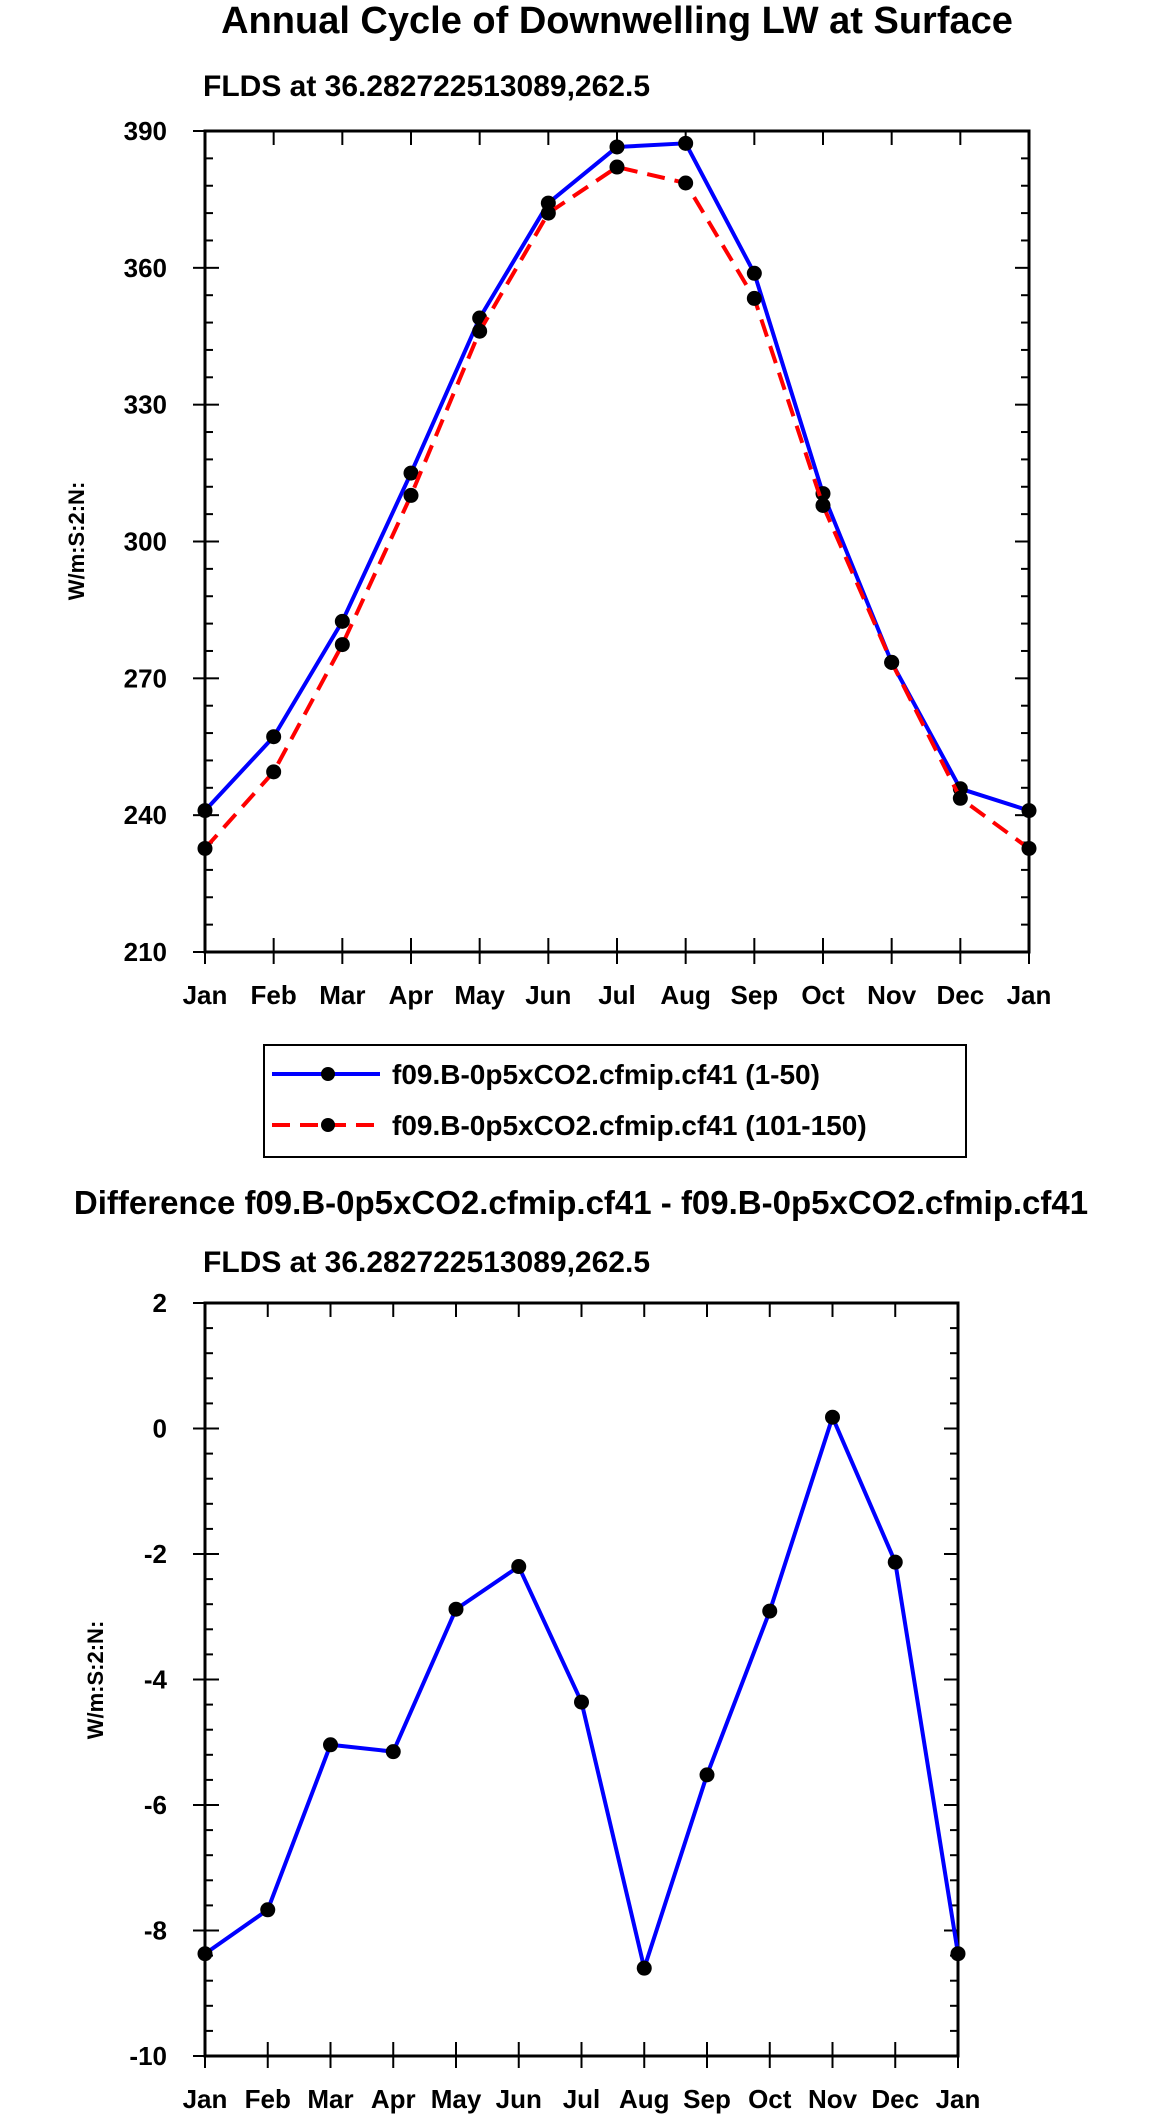 The image size is (1161, 2122). I want to click on chart1-xtick-label: May, so click(479, 995).